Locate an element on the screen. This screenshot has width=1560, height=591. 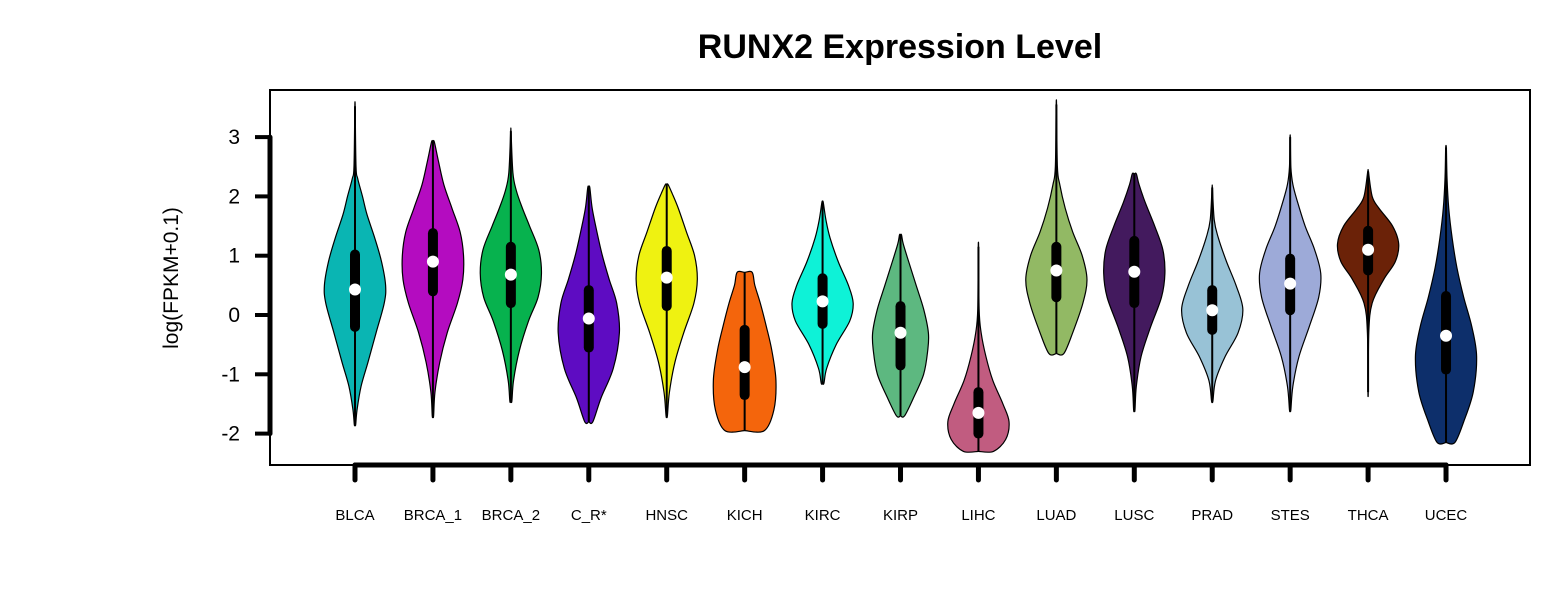
x-tick-label: KIRP is located at coordinates (900, 515).